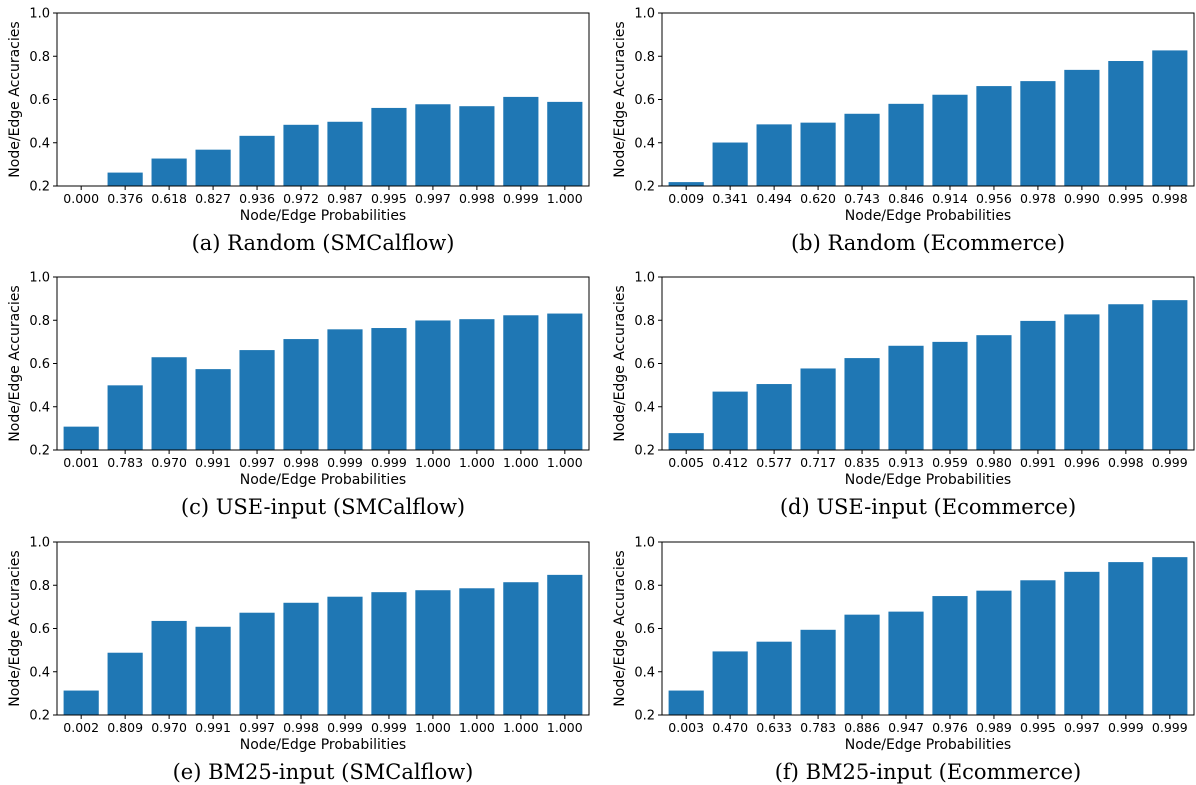  Describe the element at coordinates (928, 243) in the screenshot. I see `subfigure-caption: (b) Random (Ecommerce)` at that location.